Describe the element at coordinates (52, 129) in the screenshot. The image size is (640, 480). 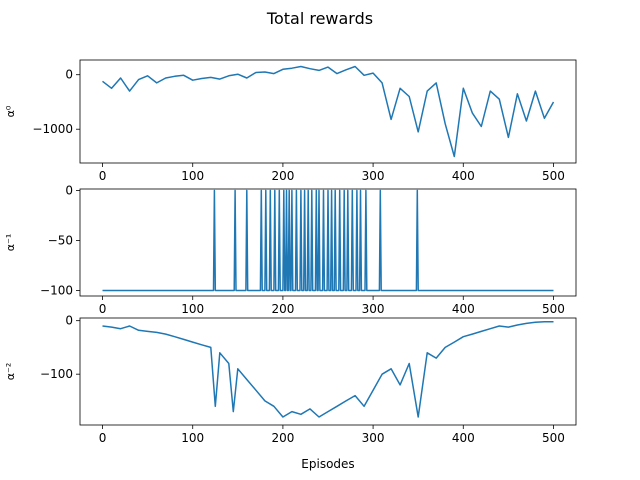
I see `y-tick-label: −1000` at that location.